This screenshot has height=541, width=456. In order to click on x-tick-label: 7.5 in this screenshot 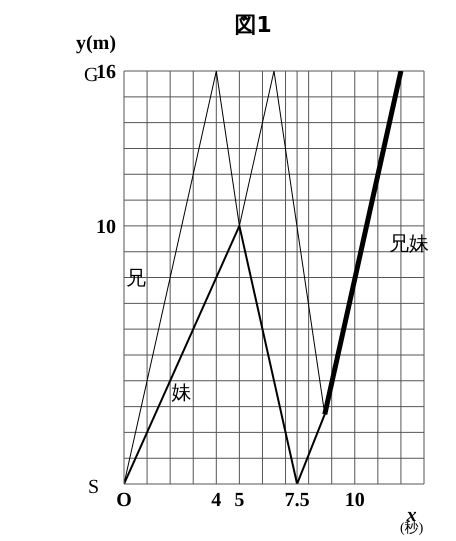, I will do `click(297, 500)`.